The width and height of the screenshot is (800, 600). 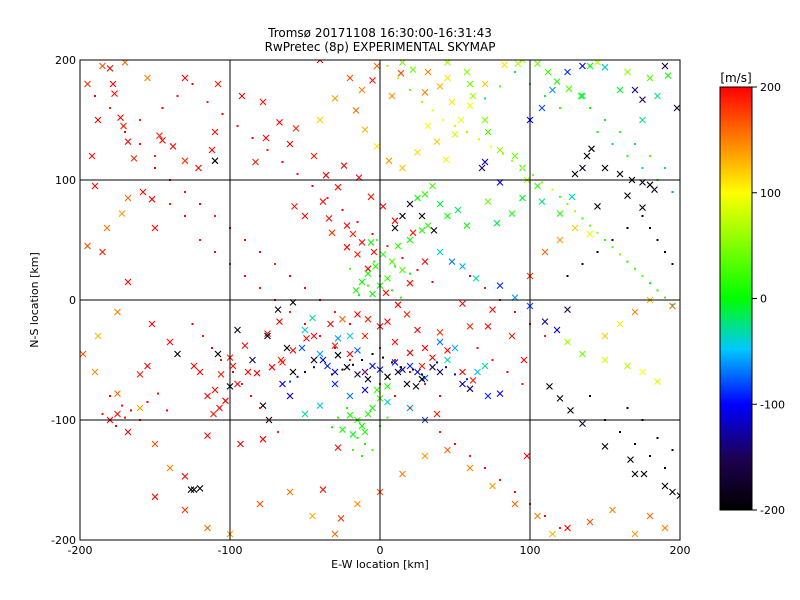 What do you see at coordinates (763, 299) in the screenshot?
I see `colorbar-tick-label: 0` at bounding box center [763, 299].